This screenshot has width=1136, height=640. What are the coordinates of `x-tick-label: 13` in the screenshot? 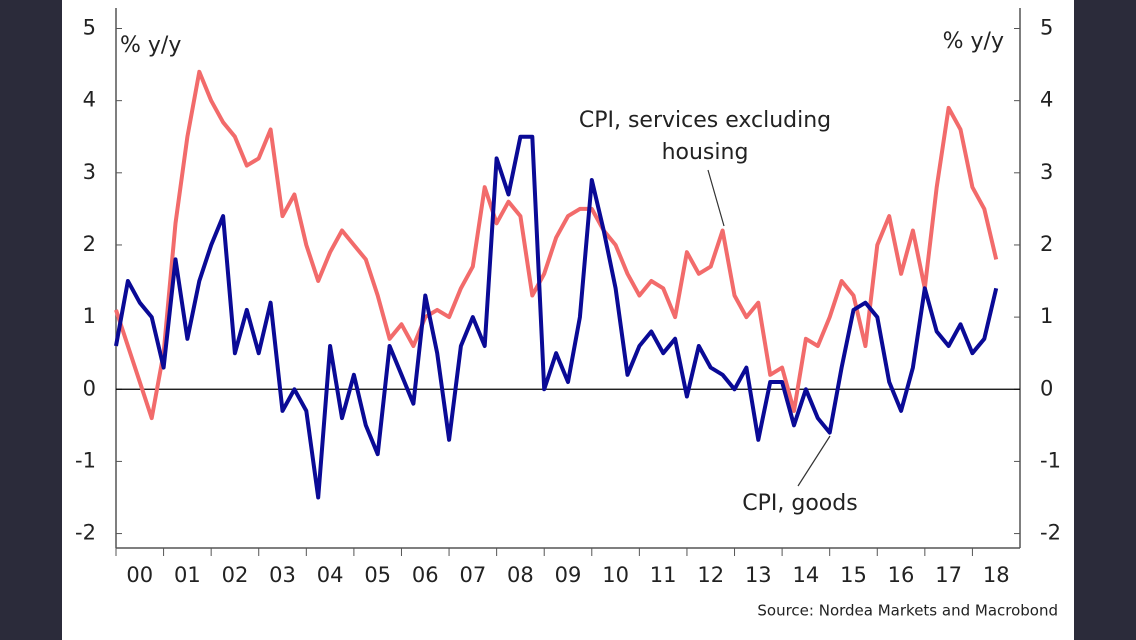 It's located at (758, 575).